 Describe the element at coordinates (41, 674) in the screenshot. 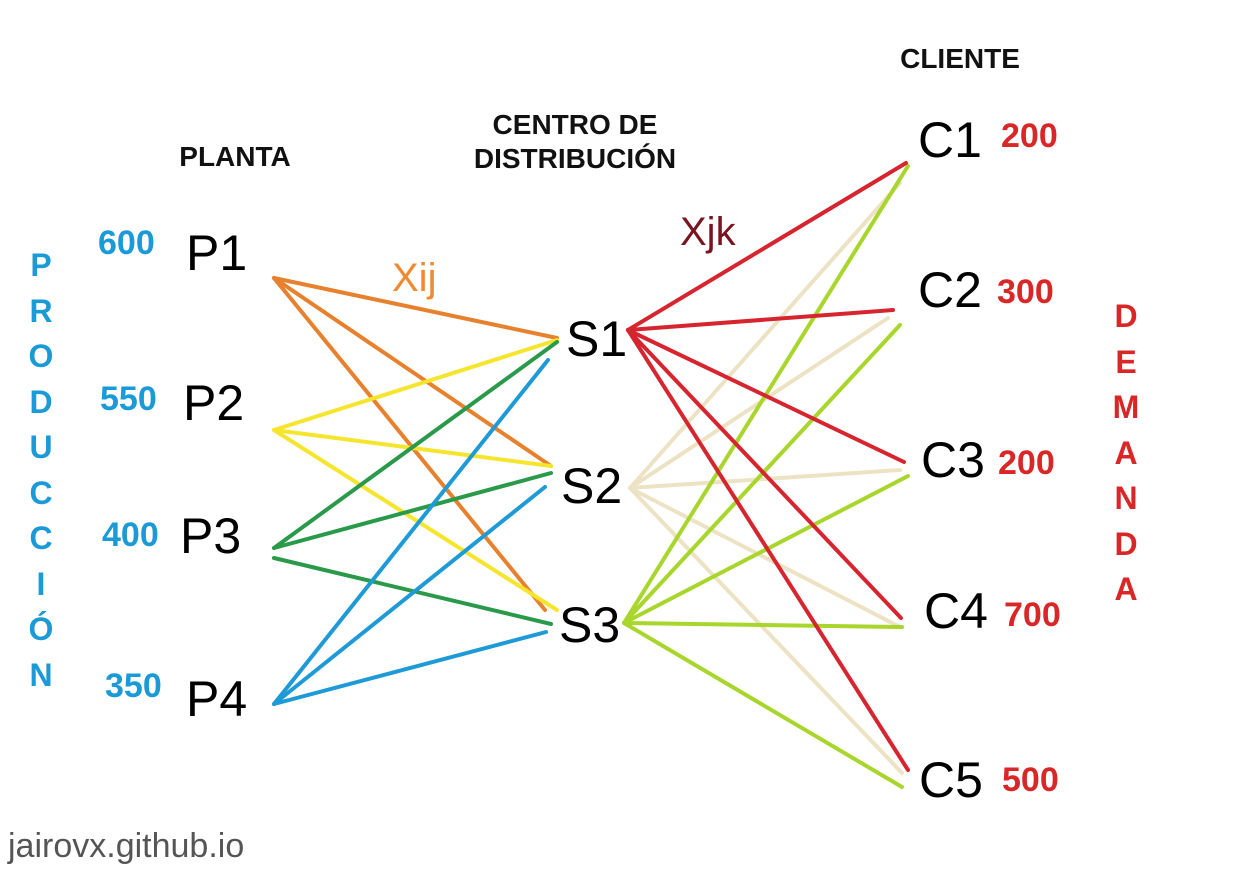

I see `produccion-letter: N` at that location.